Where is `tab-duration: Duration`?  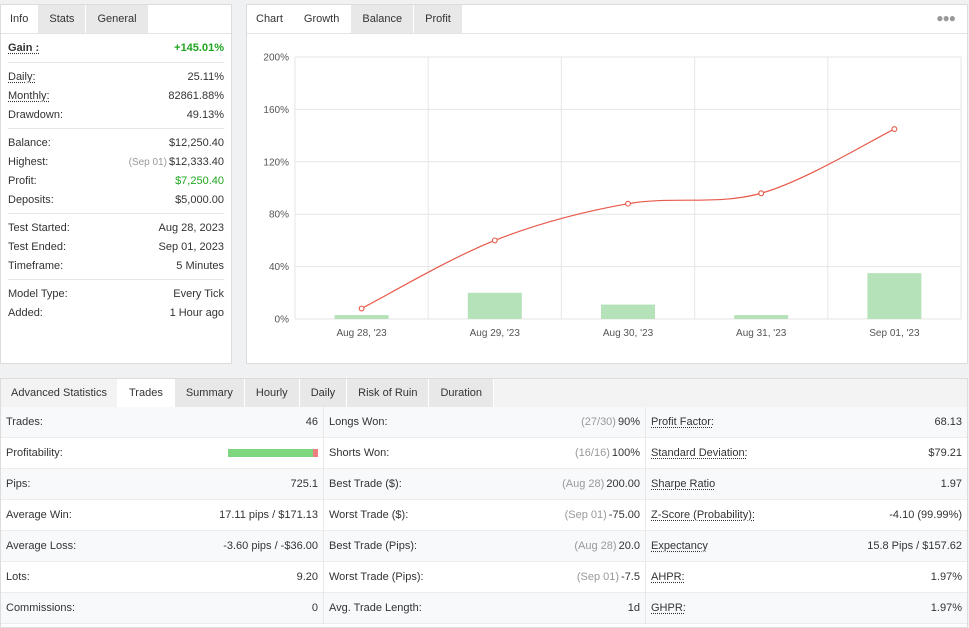 tab-duration: Duration is located at coordinates (462, 393).